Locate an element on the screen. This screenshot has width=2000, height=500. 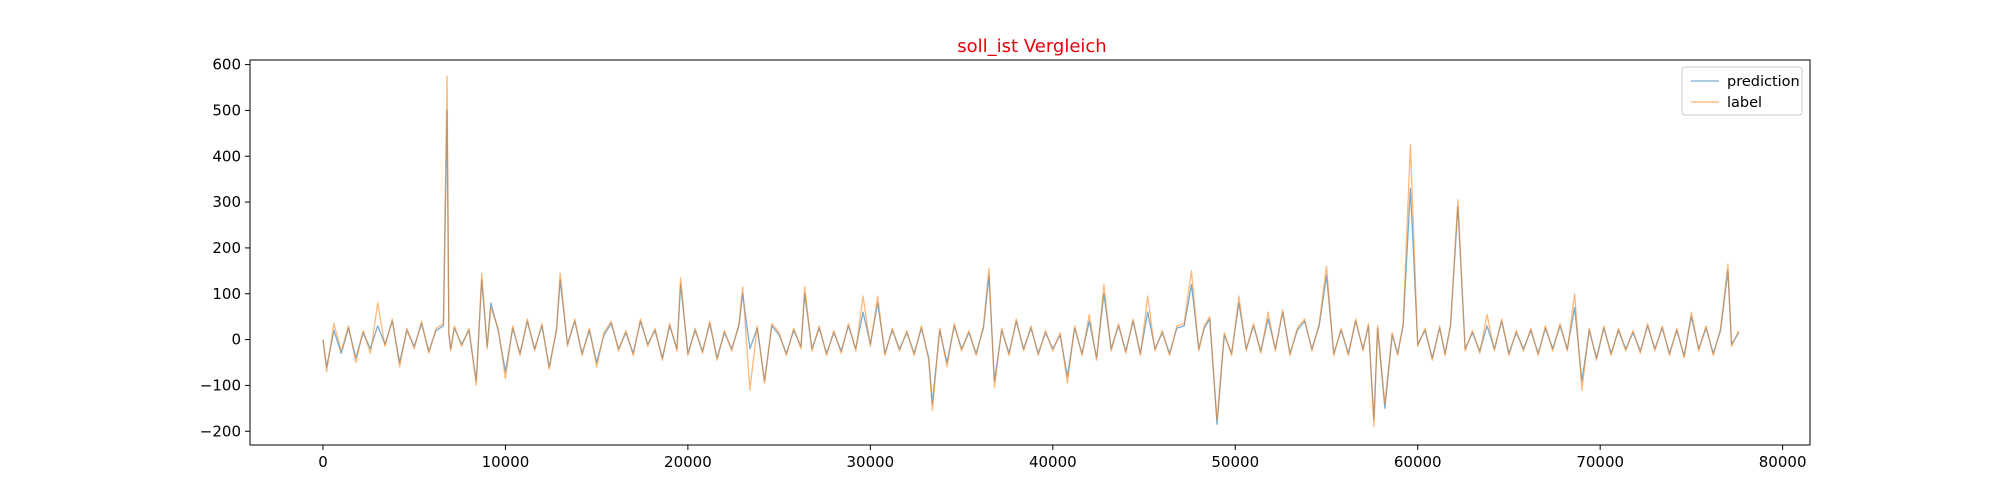
x-tick-label: 80000 is located at coordinates (1783, 462).